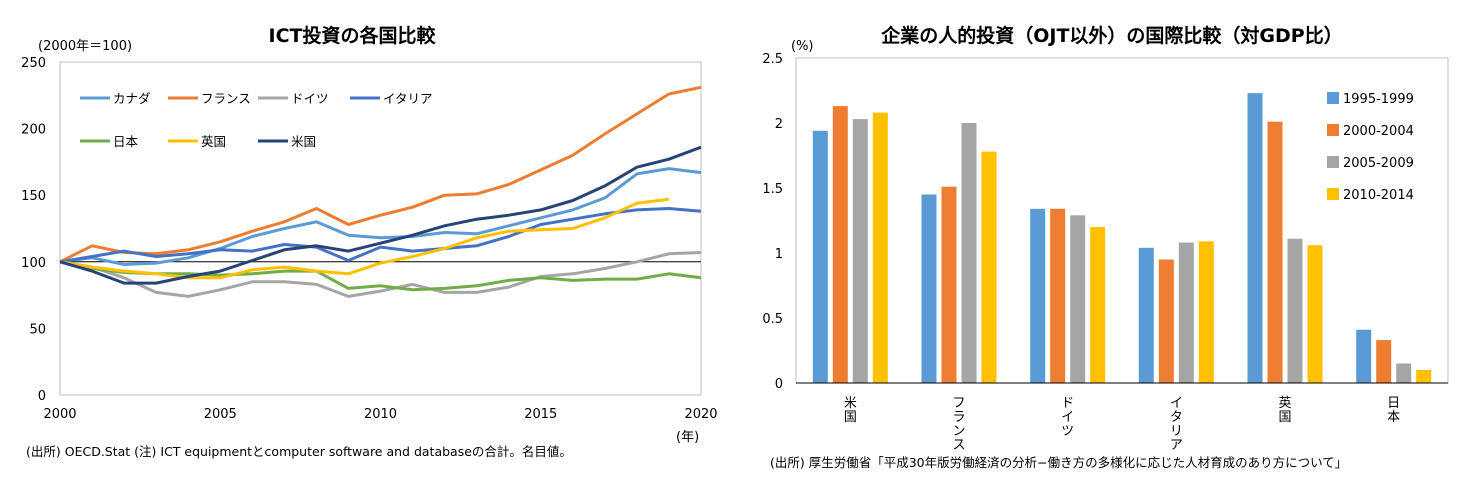  What do you see at coordinates (126, 141) in the screenshot?
I see `line-legend-label: 日本` at bounding box center [126, 141].